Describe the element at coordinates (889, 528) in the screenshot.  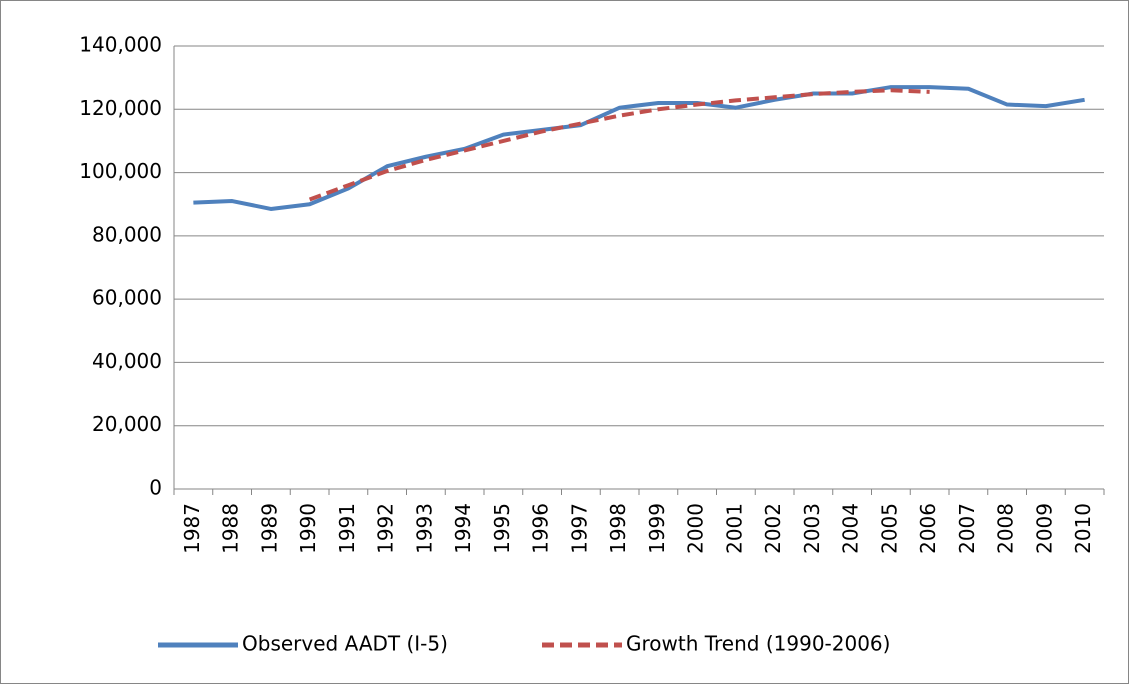
I see `x-tick-label: 2005` at that location.